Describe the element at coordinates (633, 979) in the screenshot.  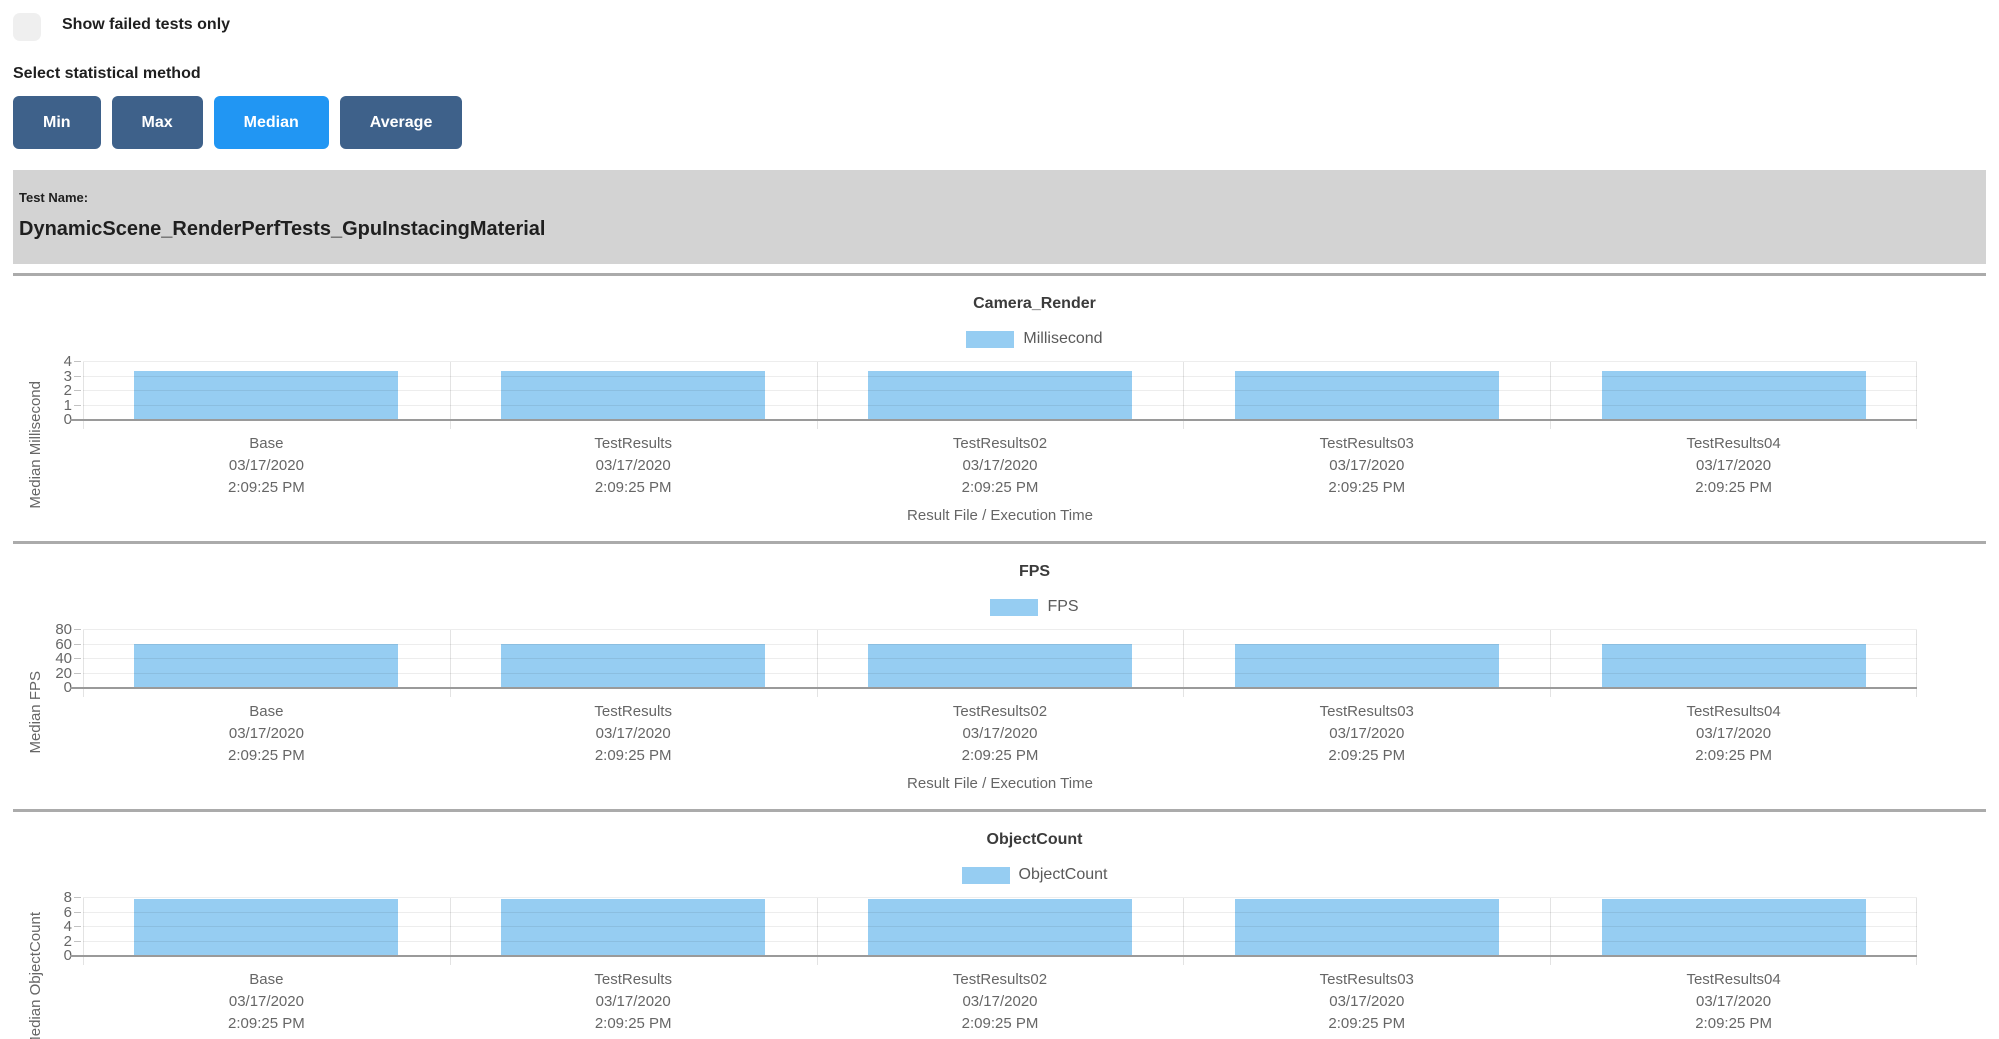
I see `x-category-name: TestResults` at that location.